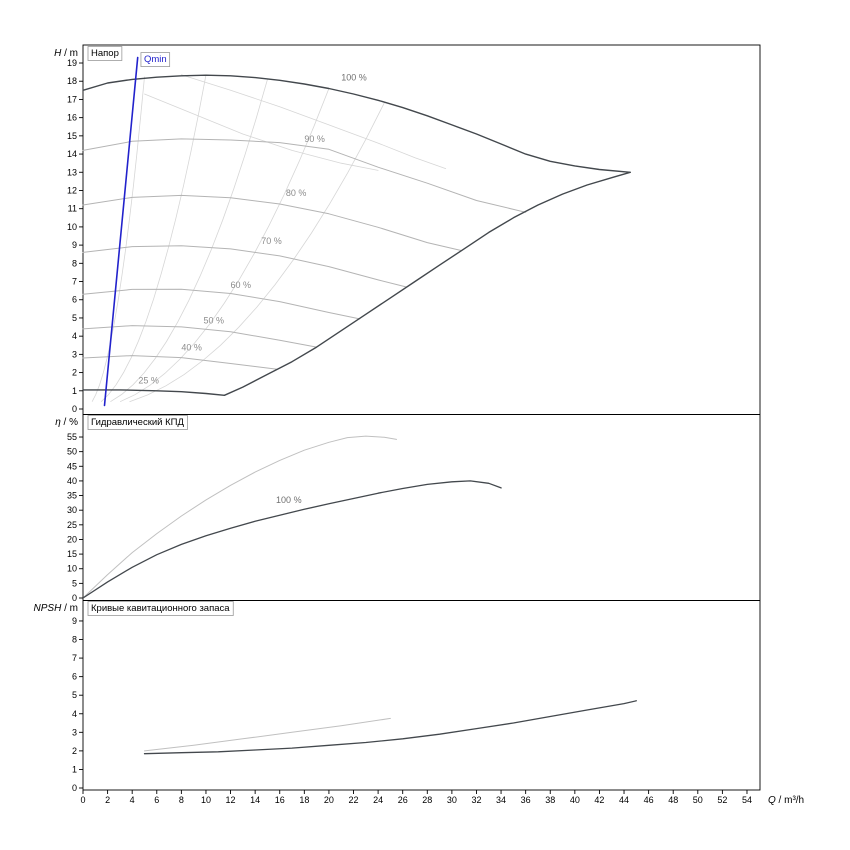 This screenshot has height=850, width=850. Describe the element at coordinates (66, 422) in the screenshot. I see `y-axis-label-eff: η / %` at that location.